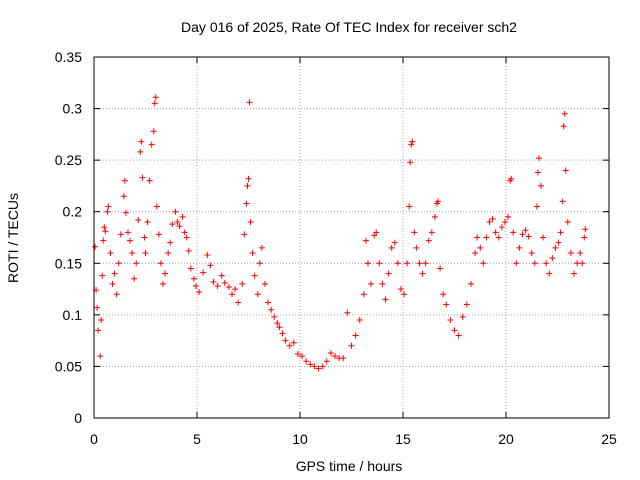  I want to click on x-tick-label: 20, so click(506, 439).